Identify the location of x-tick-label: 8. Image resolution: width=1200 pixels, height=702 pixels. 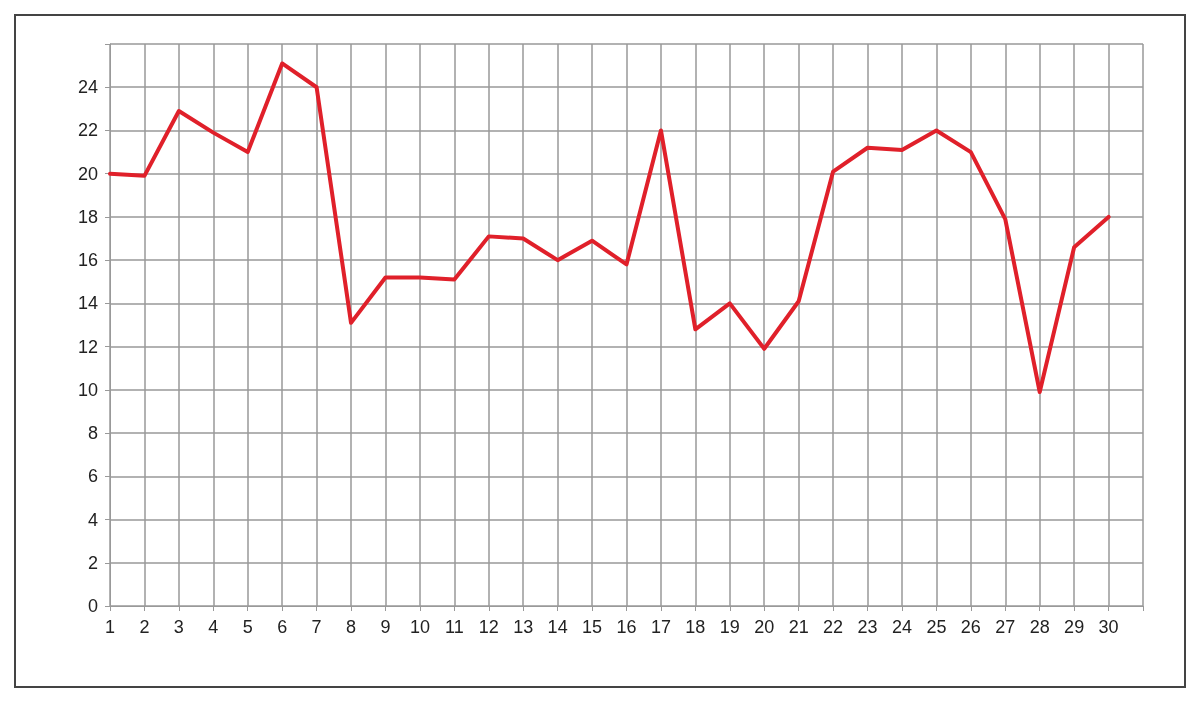
(351, 627).